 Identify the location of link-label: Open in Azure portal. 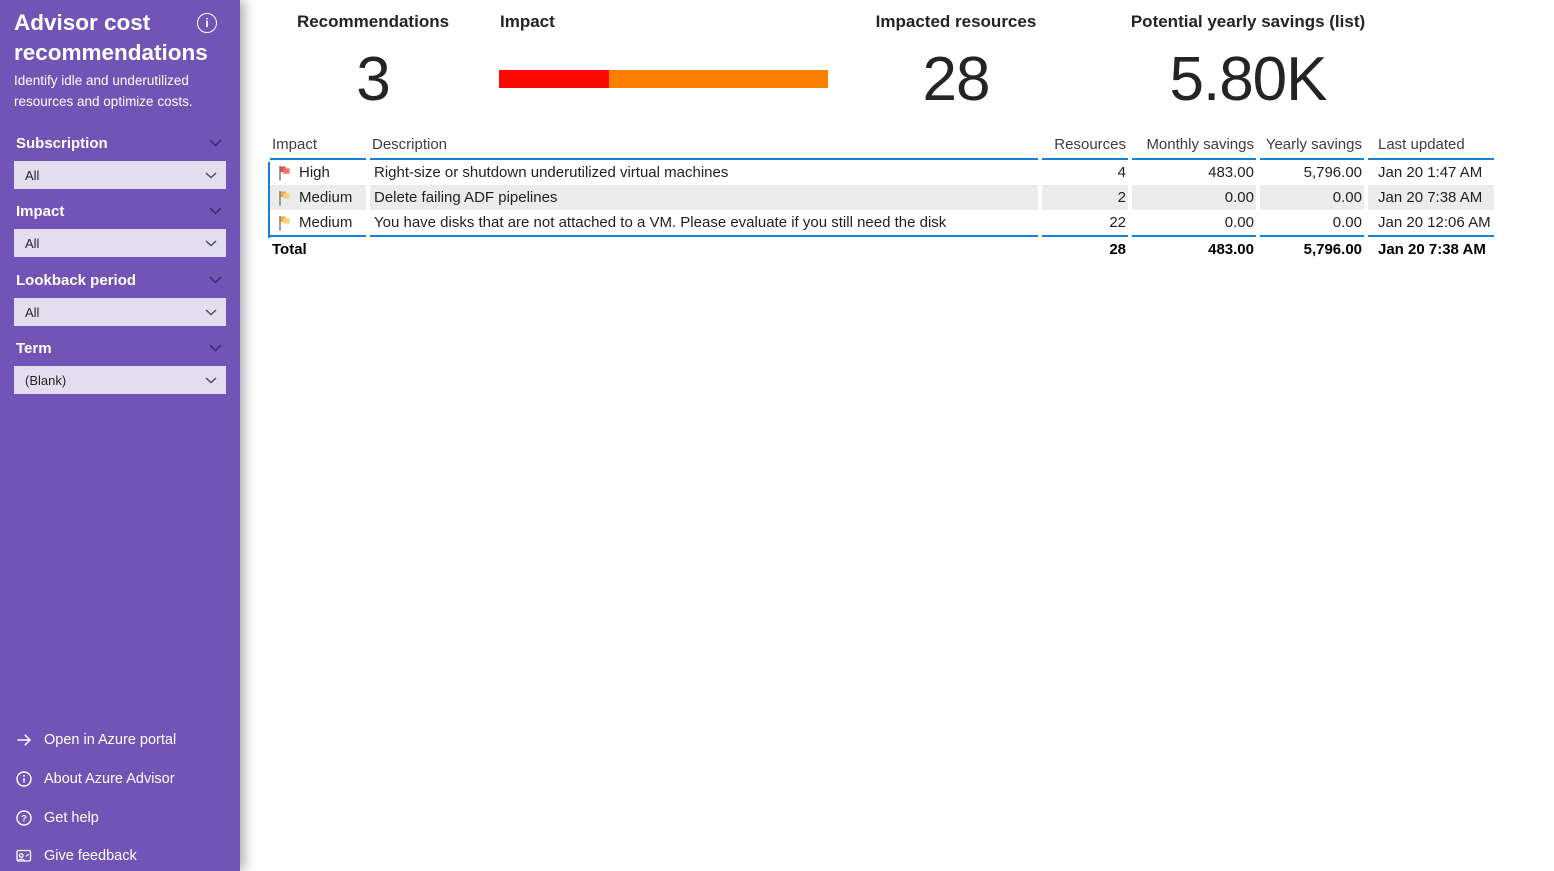
(110, 740).